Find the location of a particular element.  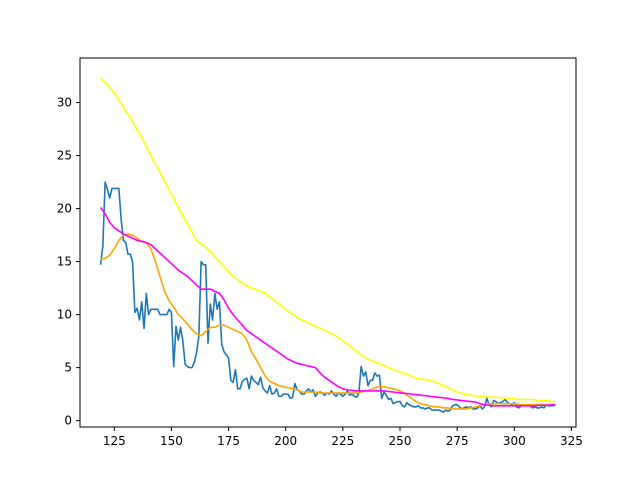

y-tick-label: 0 is located at coordinates (68, 421).